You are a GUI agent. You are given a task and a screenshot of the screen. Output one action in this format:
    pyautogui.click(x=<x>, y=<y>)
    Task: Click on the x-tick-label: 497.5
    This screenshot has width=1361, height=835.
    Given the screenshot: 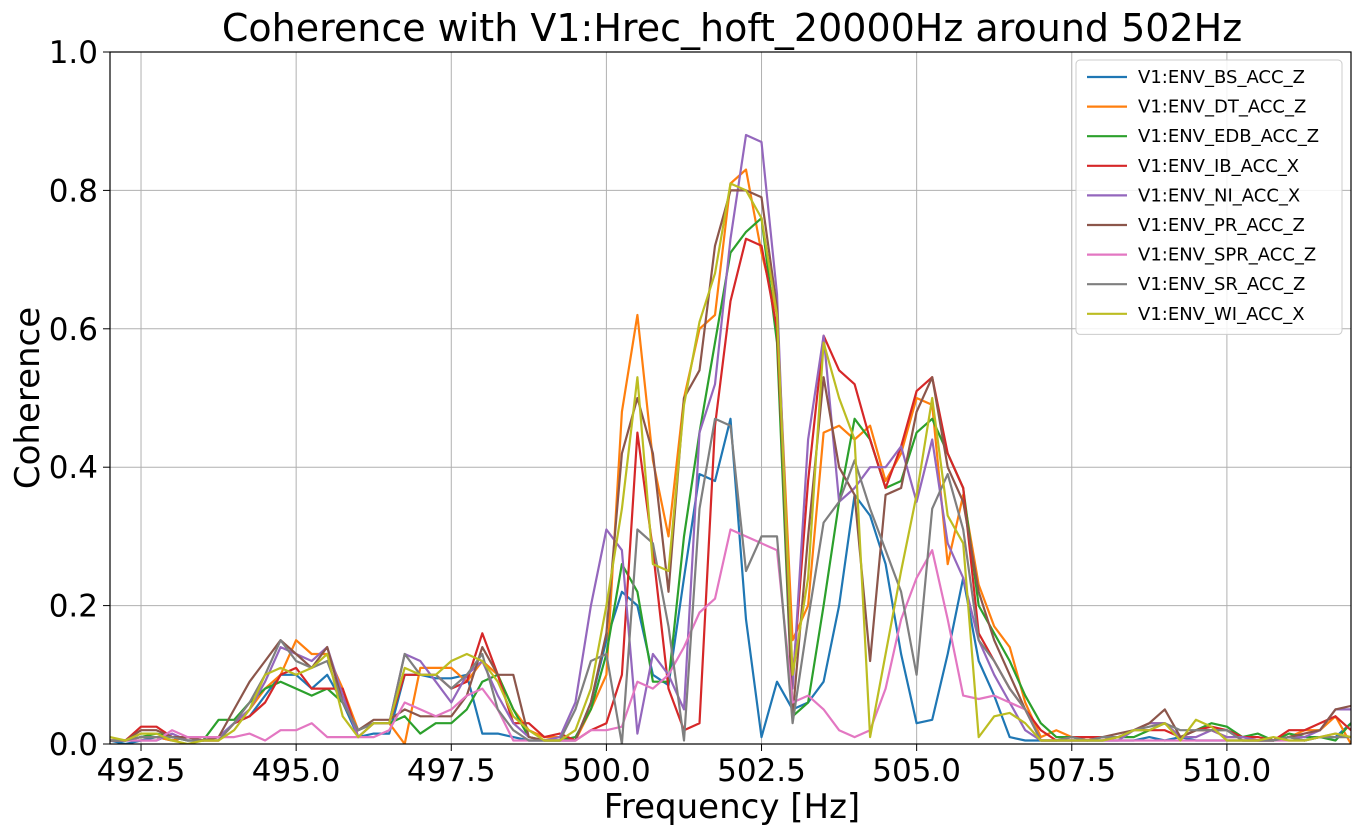 What is the action you would take?
    pyautogui.click(x=451, y=771)
    